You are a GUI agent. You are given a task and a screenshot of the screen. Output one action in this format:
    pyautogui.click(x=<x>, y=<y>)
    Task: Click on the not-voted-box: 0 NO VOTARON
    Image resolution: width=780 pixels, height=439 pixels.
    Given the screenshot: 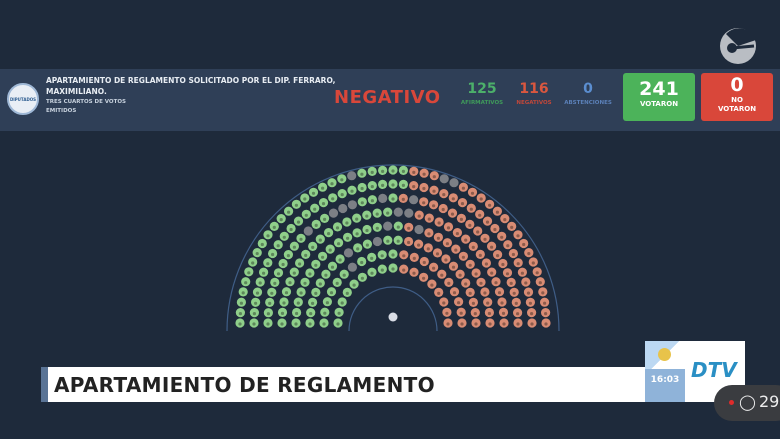 What is the action you would take?
    pyautogui.click(x=737, y=97)
    